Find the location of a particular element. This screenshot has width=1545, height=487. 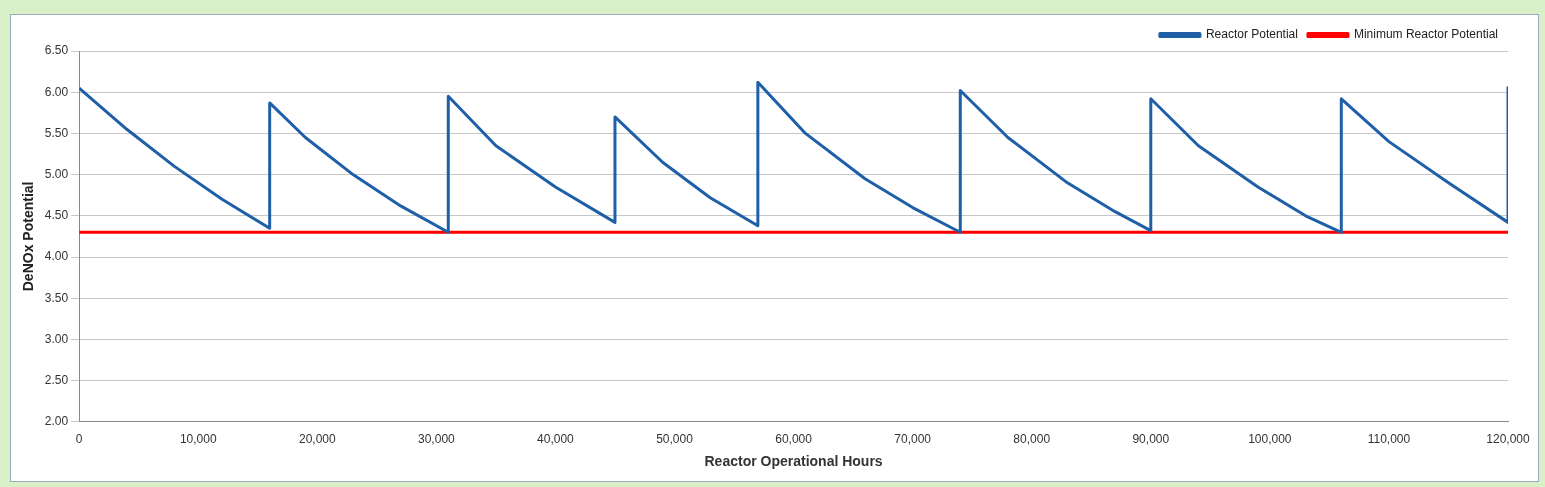

y-tick-label: 6.00 is located at coordinates (56, 91).